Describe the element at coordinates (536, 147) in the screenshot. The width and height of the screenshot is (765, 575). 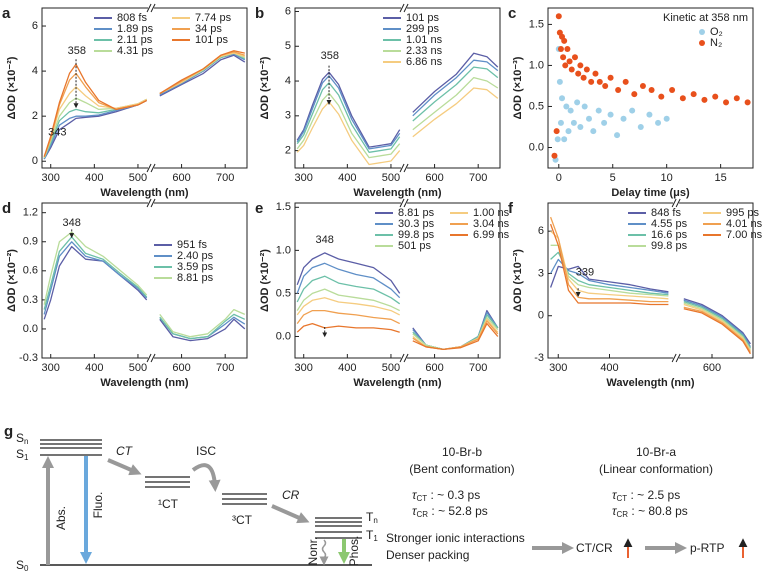
I see `y-tick-label: 0.0` at that location.